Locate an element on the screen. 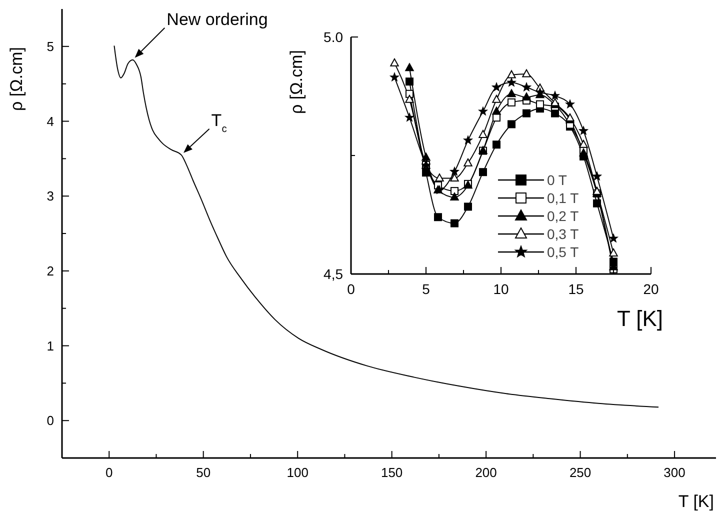 The width and height of the screenshot is (718, 513). x-tick-label: 20 is located at coordinates (651, 289).